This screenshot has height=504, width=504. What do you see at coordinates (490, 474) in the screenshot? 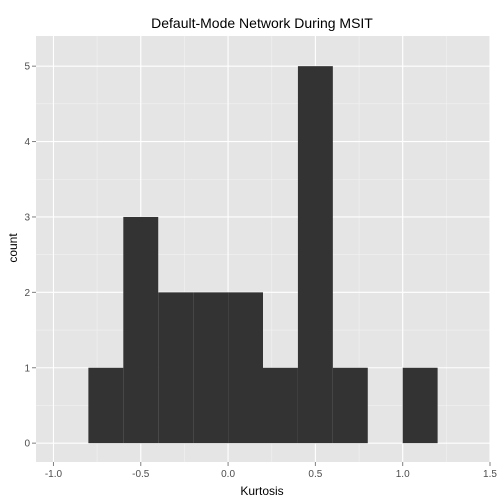
I see `x-tick-label: 1.5` at bounding box center [490, 474].